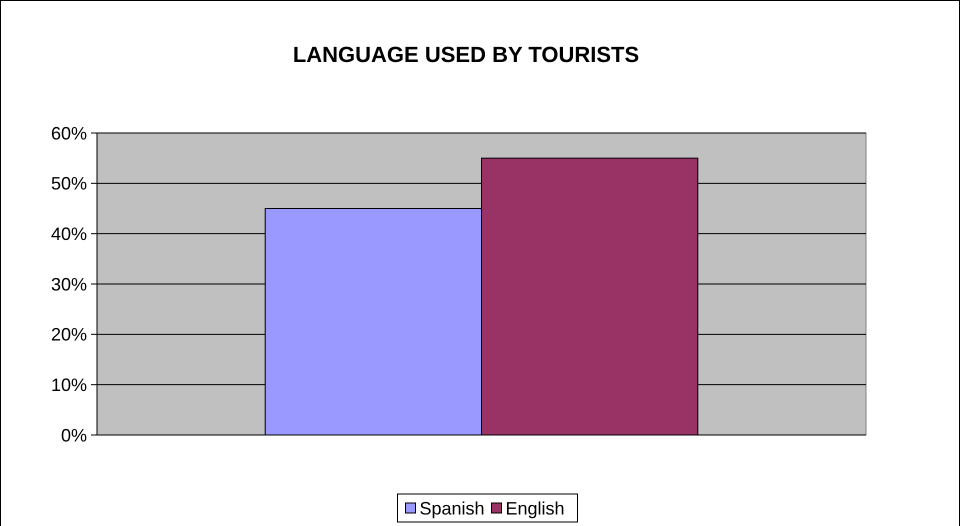 This screenshot has height=526, width=960. I want to click on chart-title: LANGUAGE USED BY TOURISTS, so click(466, 54).